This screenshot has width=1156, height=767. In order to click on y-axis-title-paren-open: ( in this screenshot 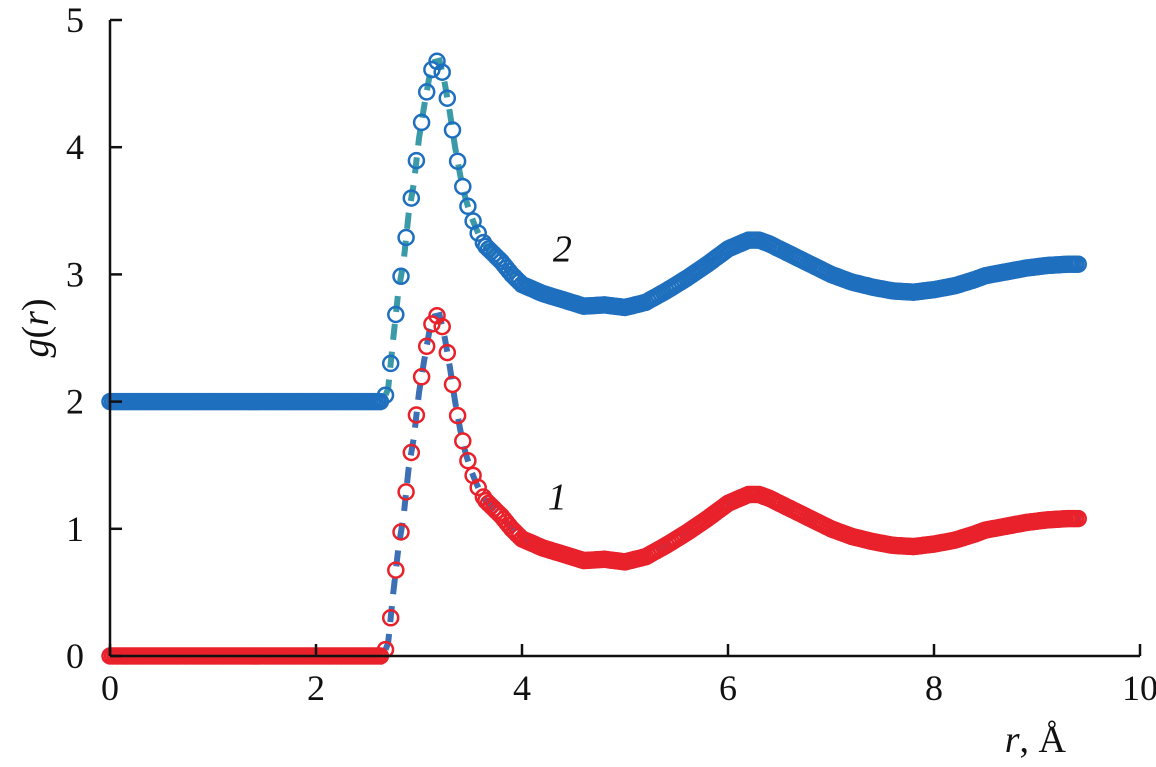, I will do `click(36, 332)`.